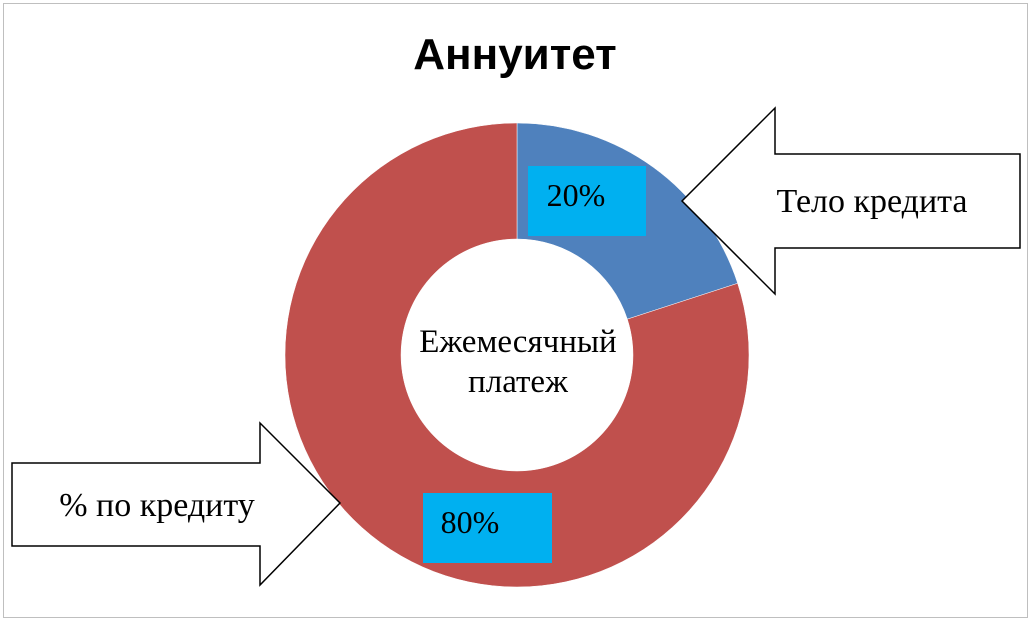  Describe the element at coordinates (517, 342) in the screenshot. I see `center-label-line-1: Ежемесячный` at that location.